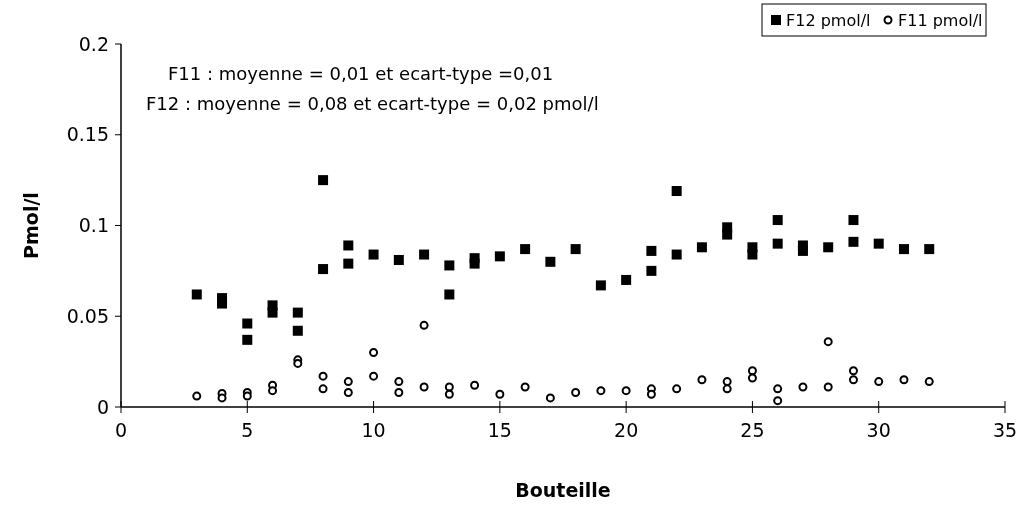 This screenshot has height=509, width=1024. Describe the element at coordinates (373, 430) in the screenshot. I see `x-tick-label: 10` at that location.